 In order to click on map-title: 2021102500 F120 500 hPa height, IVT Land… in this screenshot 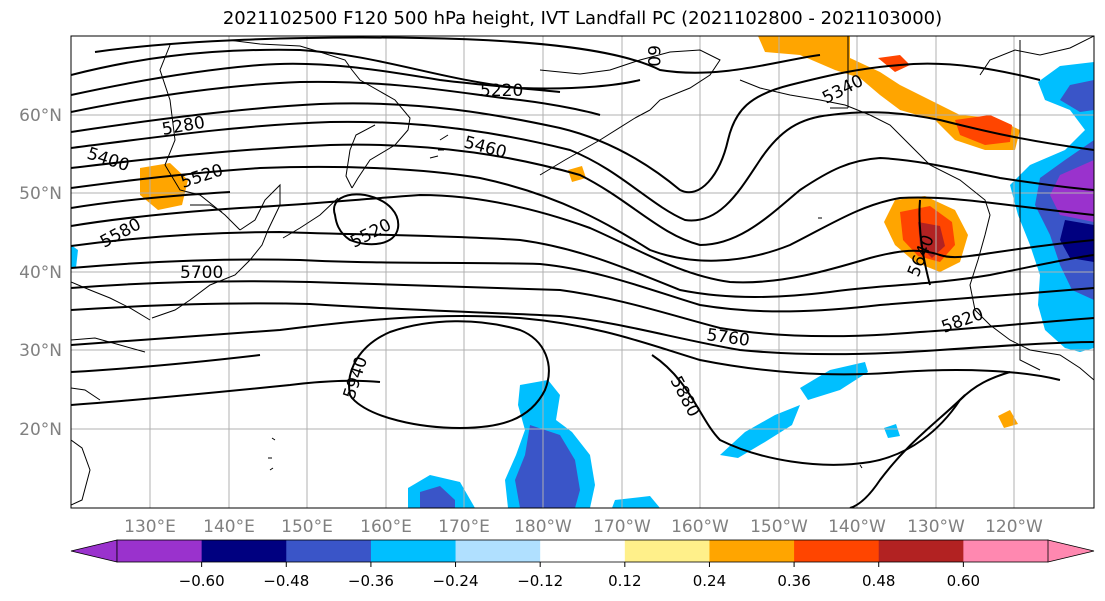, I will do `click(582, 18)`.